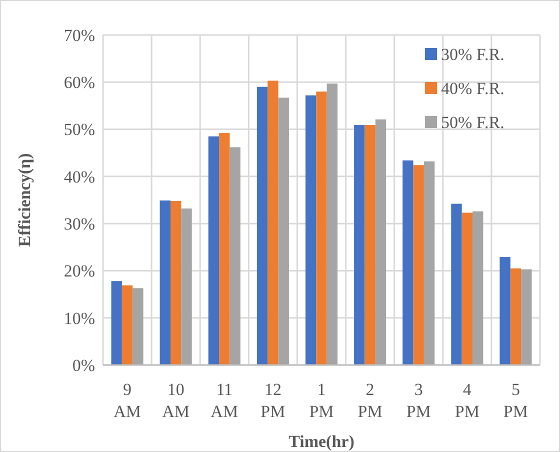 The image size is (560, 452). Describe the element at coordinates (79, 176) in the screenshot. I see `y-tick-label: 40%` at that location.